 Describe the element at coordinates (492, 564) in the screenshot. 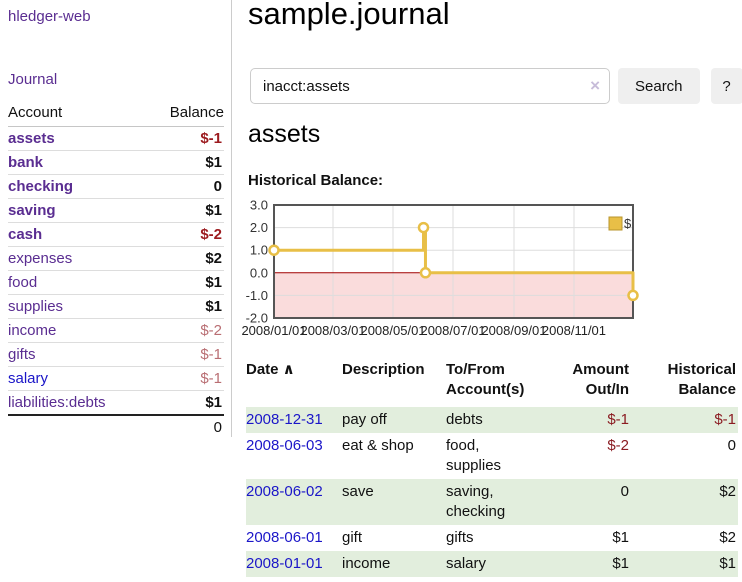

I see `transaction-row: 2008-01-01 income salary $1 $1` at that location.